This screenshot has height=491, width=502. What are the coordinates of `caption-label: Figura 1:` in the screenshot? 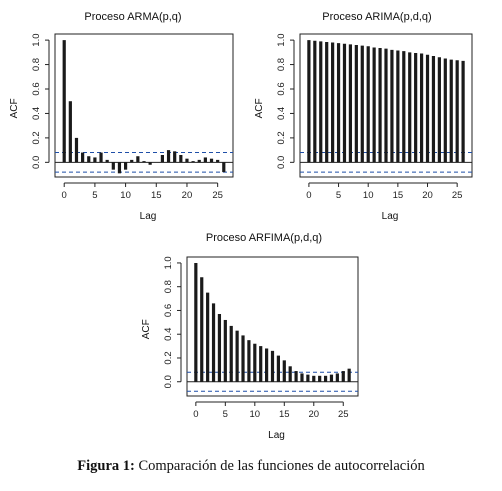 It's located at (106, 466).